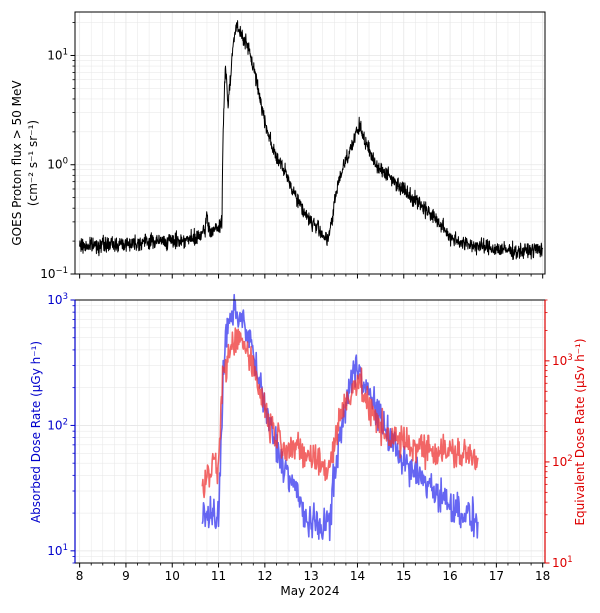  I want to click on proton-flux-tick-label: 10⁰, so click(57, 164).